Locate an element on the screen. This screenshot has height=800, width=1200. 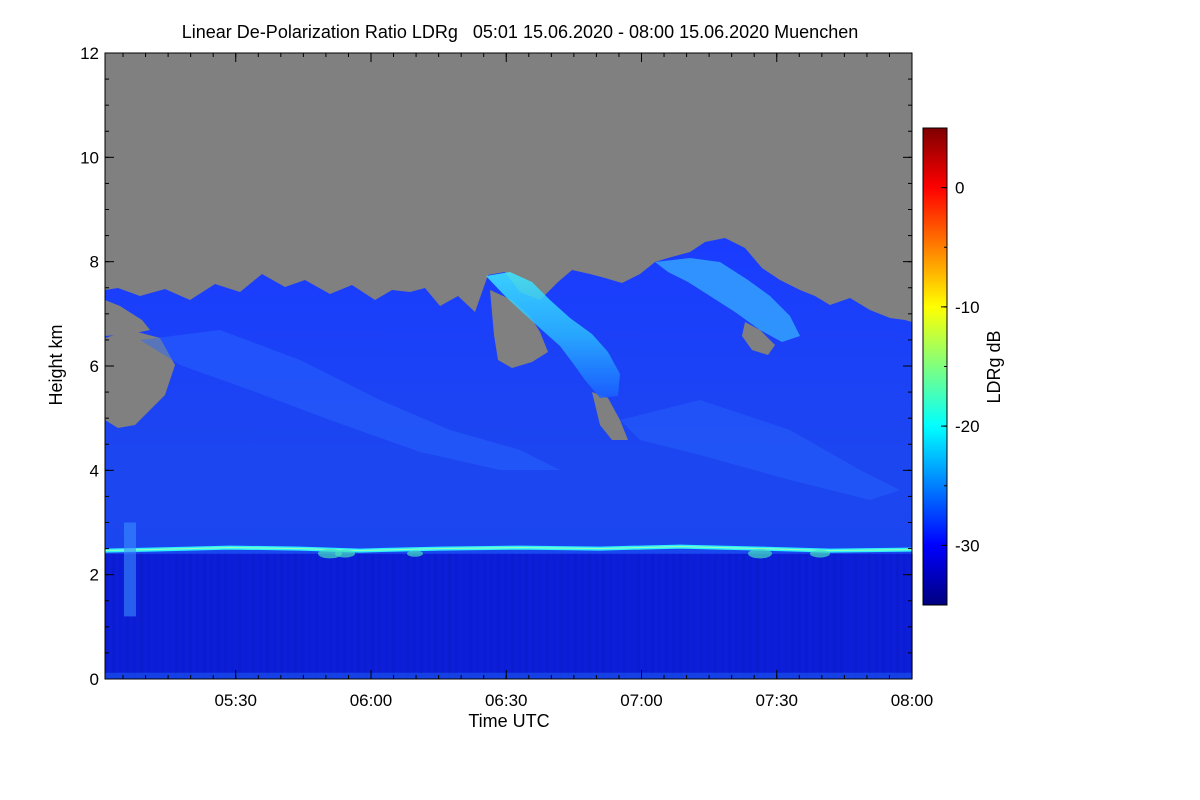
ground-band is located at coordinates (508, 675).